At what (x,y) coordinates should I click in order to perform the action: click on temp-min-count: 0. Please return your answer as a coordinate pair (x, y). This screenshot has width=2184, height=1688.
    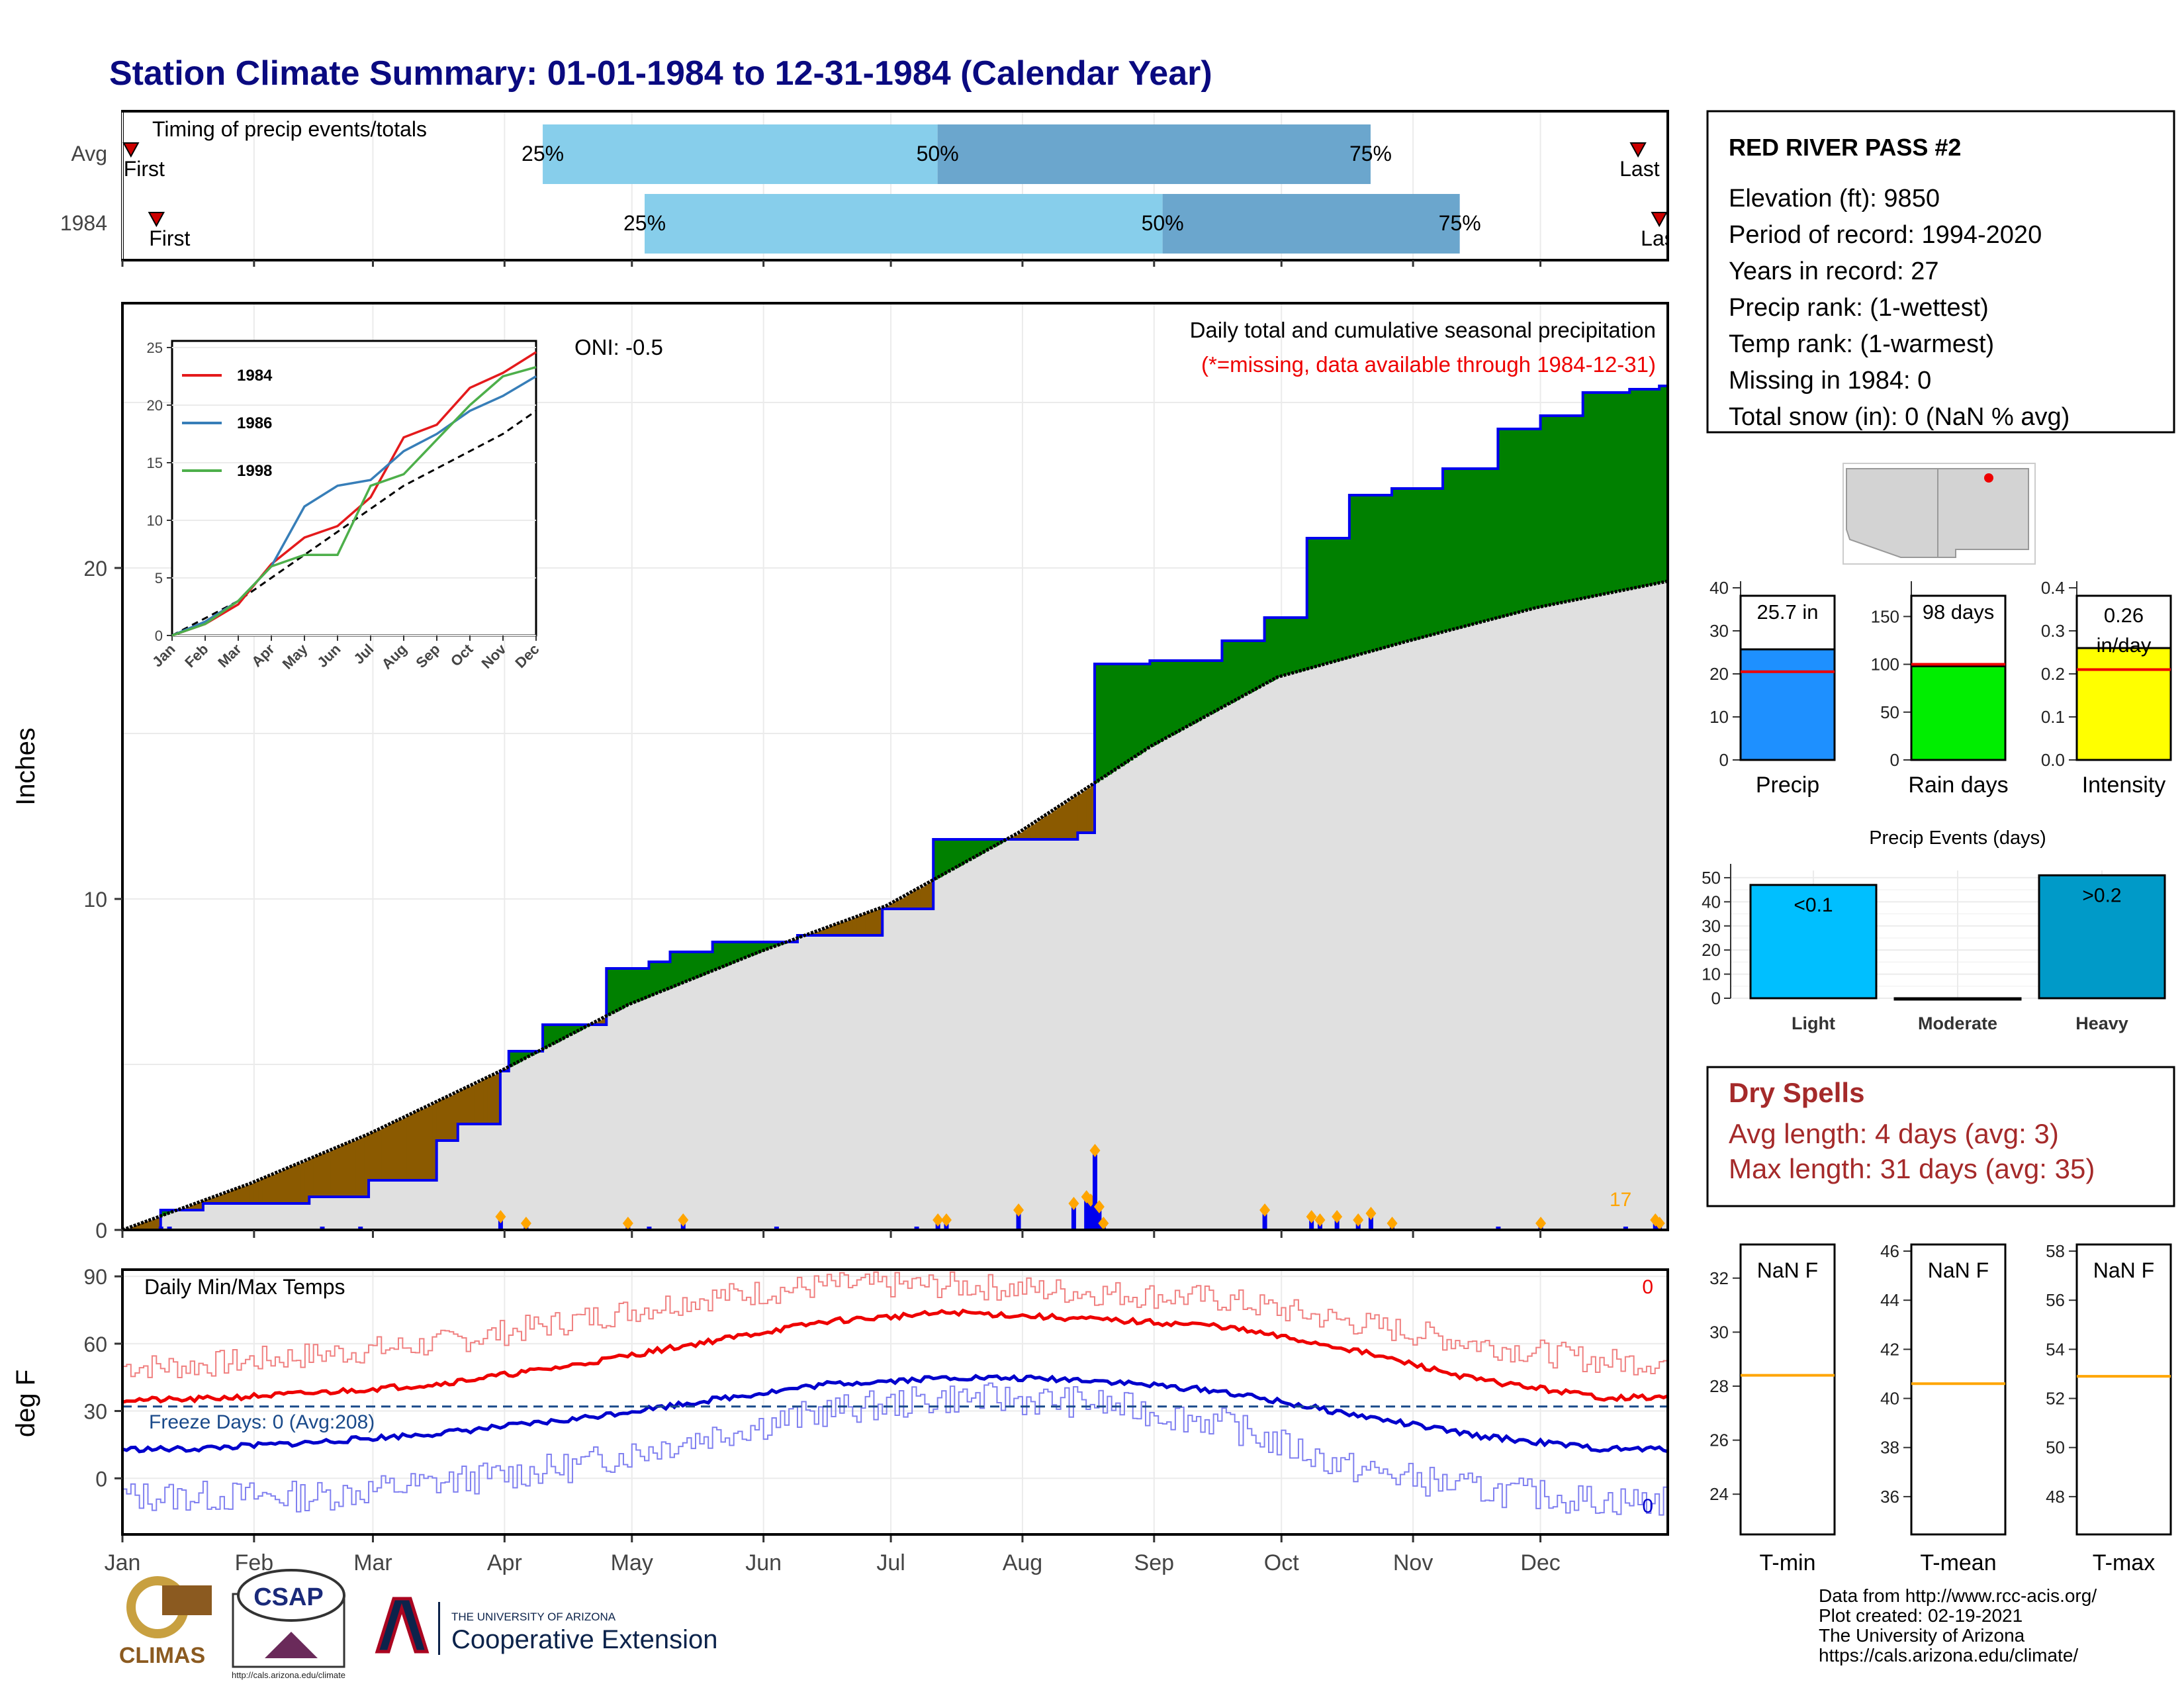
    Looking at the image, I should click on (1647, 1506).